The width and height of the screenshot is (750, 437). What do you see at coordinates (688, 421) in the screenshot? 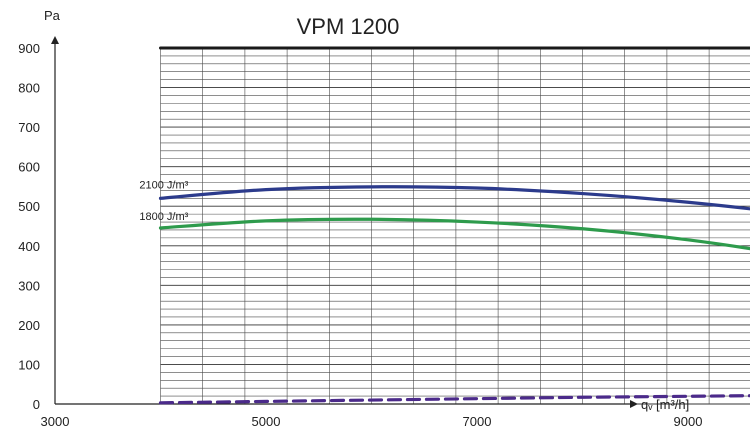
I see `x-tick-label: 9000` at bounding box center [688, 421].